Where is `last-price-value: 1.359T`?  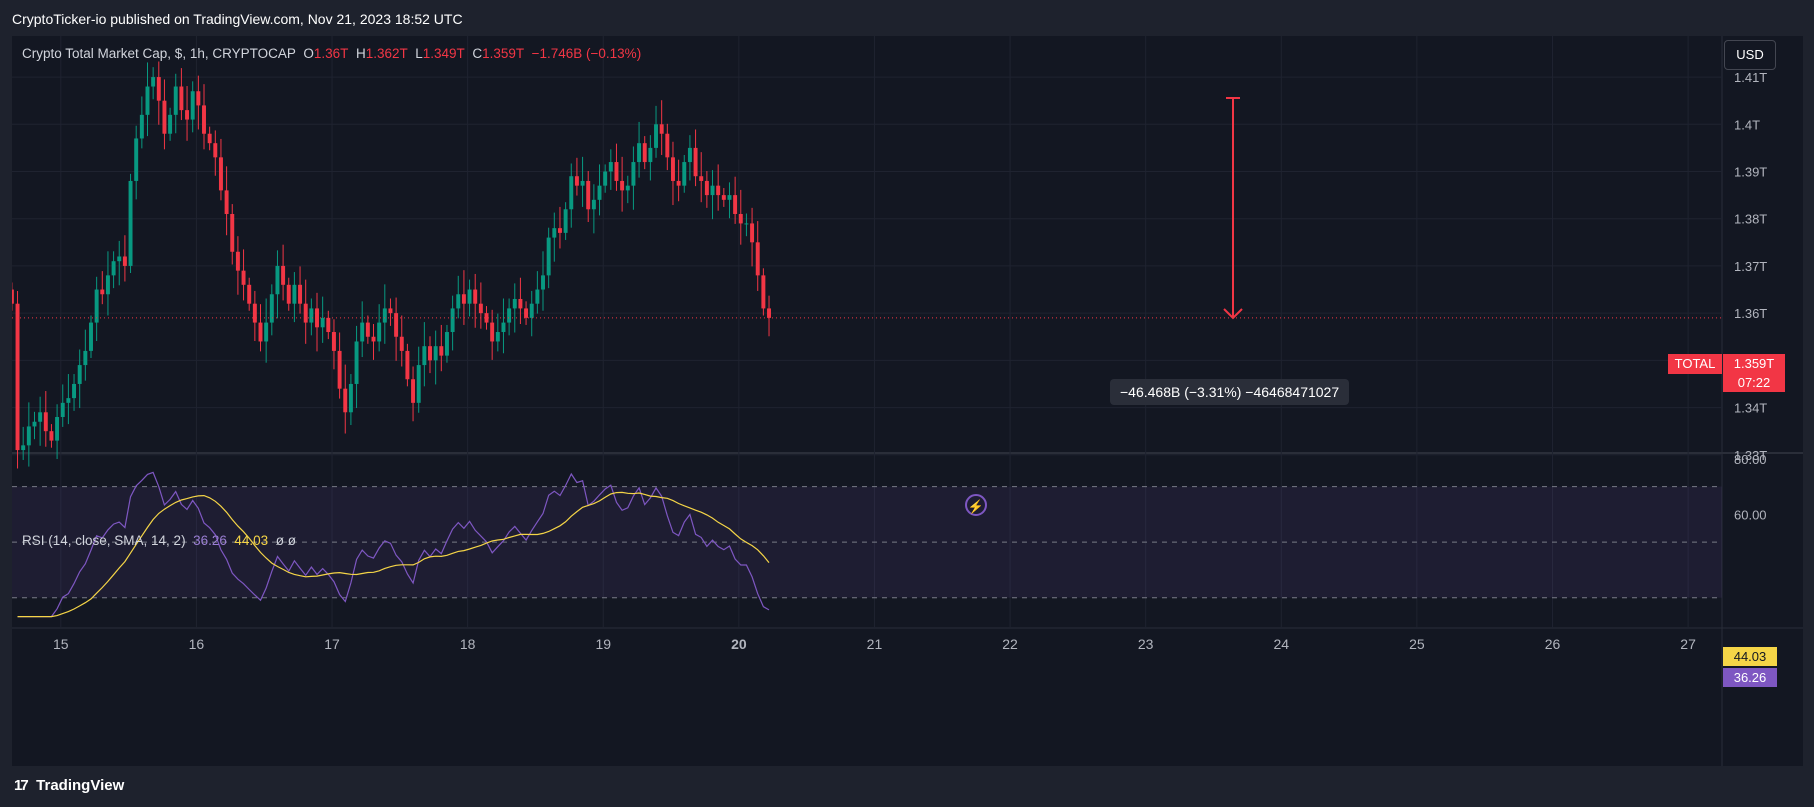 last-price-value: 1.359T is located at coordinates (1754, 363).